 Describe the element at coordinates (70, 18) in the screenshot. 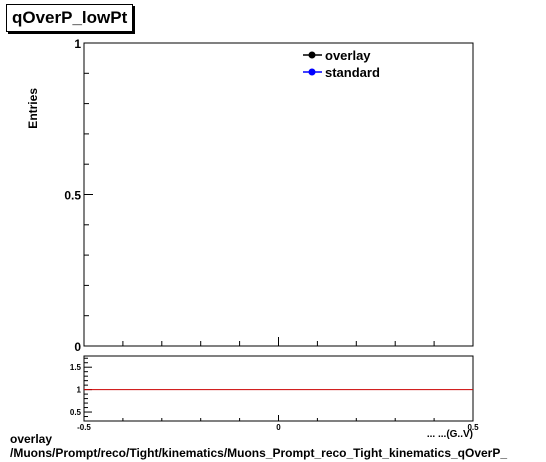

I see `chart-title: qOverP_lowPt` at that location.